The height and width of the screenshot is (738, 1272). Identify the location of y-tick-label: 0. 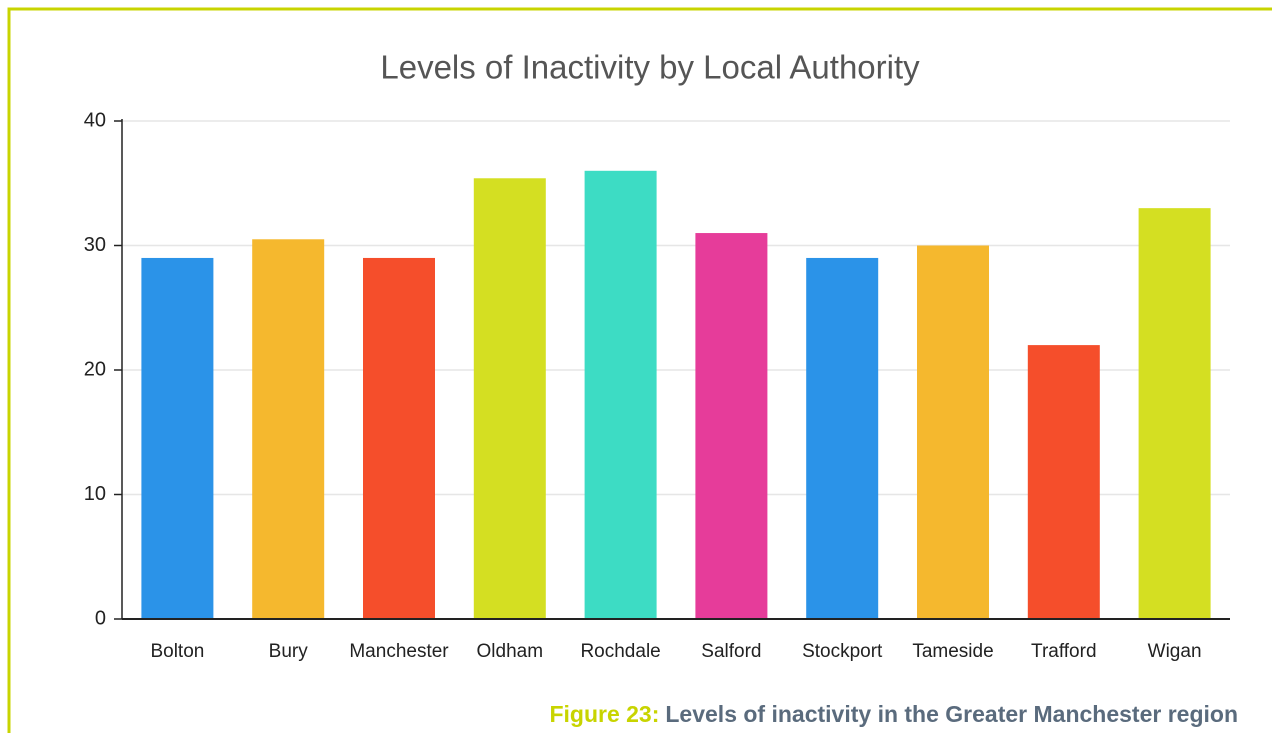
(100, 618).